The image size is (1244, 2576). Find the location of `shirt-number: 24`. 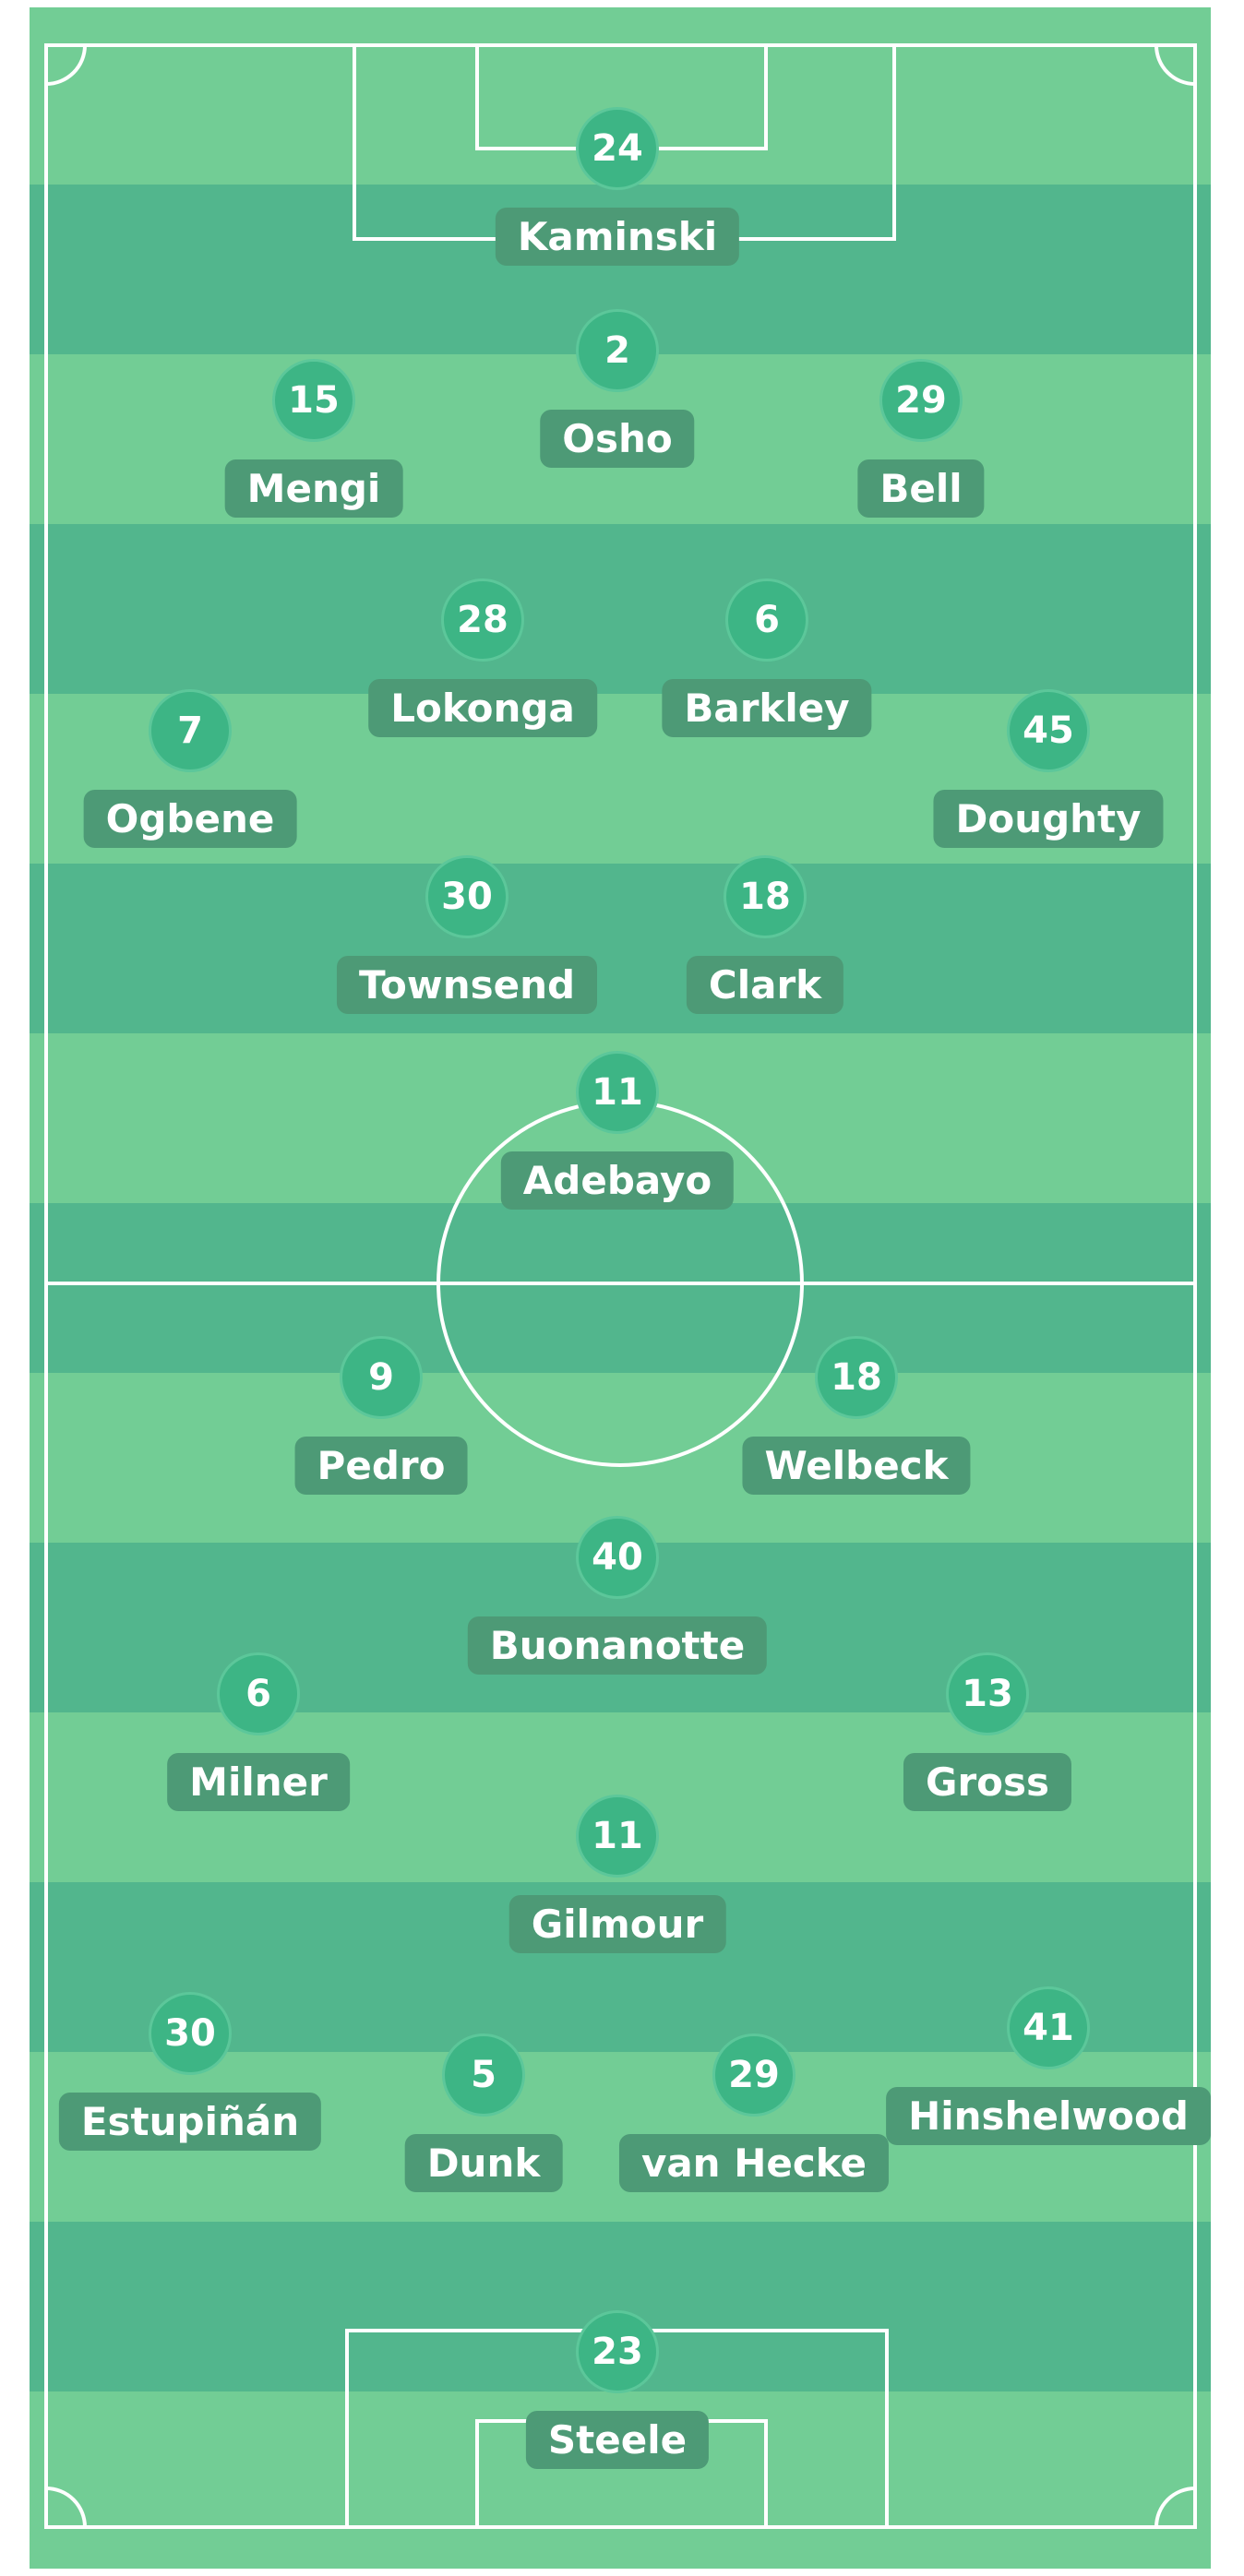

shirt-number: 24 is located at coordinates (617, 148).